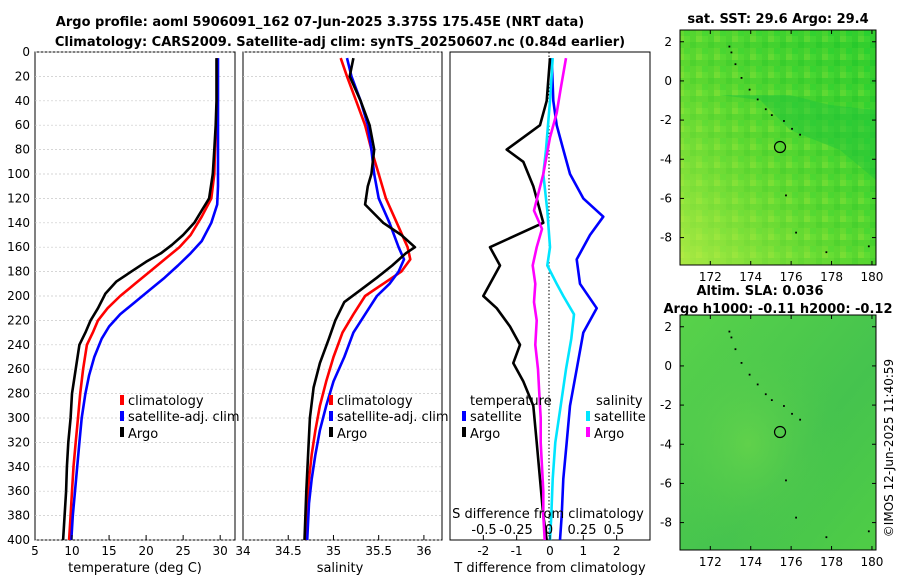 Image resolution: width=900 pixels, height=580 pixels. What do you see at coordinates (22, 150) in the screenshot?
I see `y-tick-label: 80` at bounding box center [22, 150].